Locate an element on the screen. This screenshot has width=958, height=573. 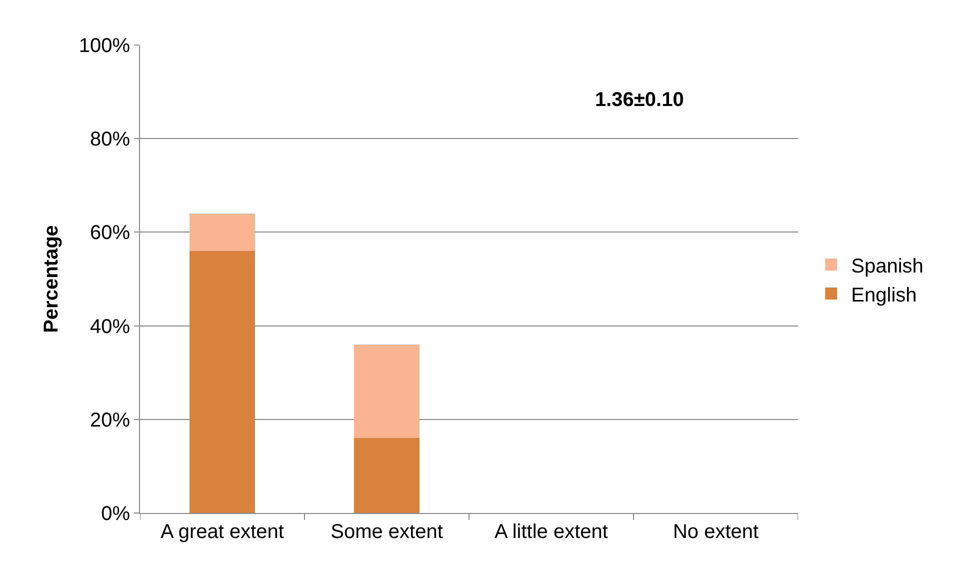
legend-label: English is located at coordinates (884, 295).